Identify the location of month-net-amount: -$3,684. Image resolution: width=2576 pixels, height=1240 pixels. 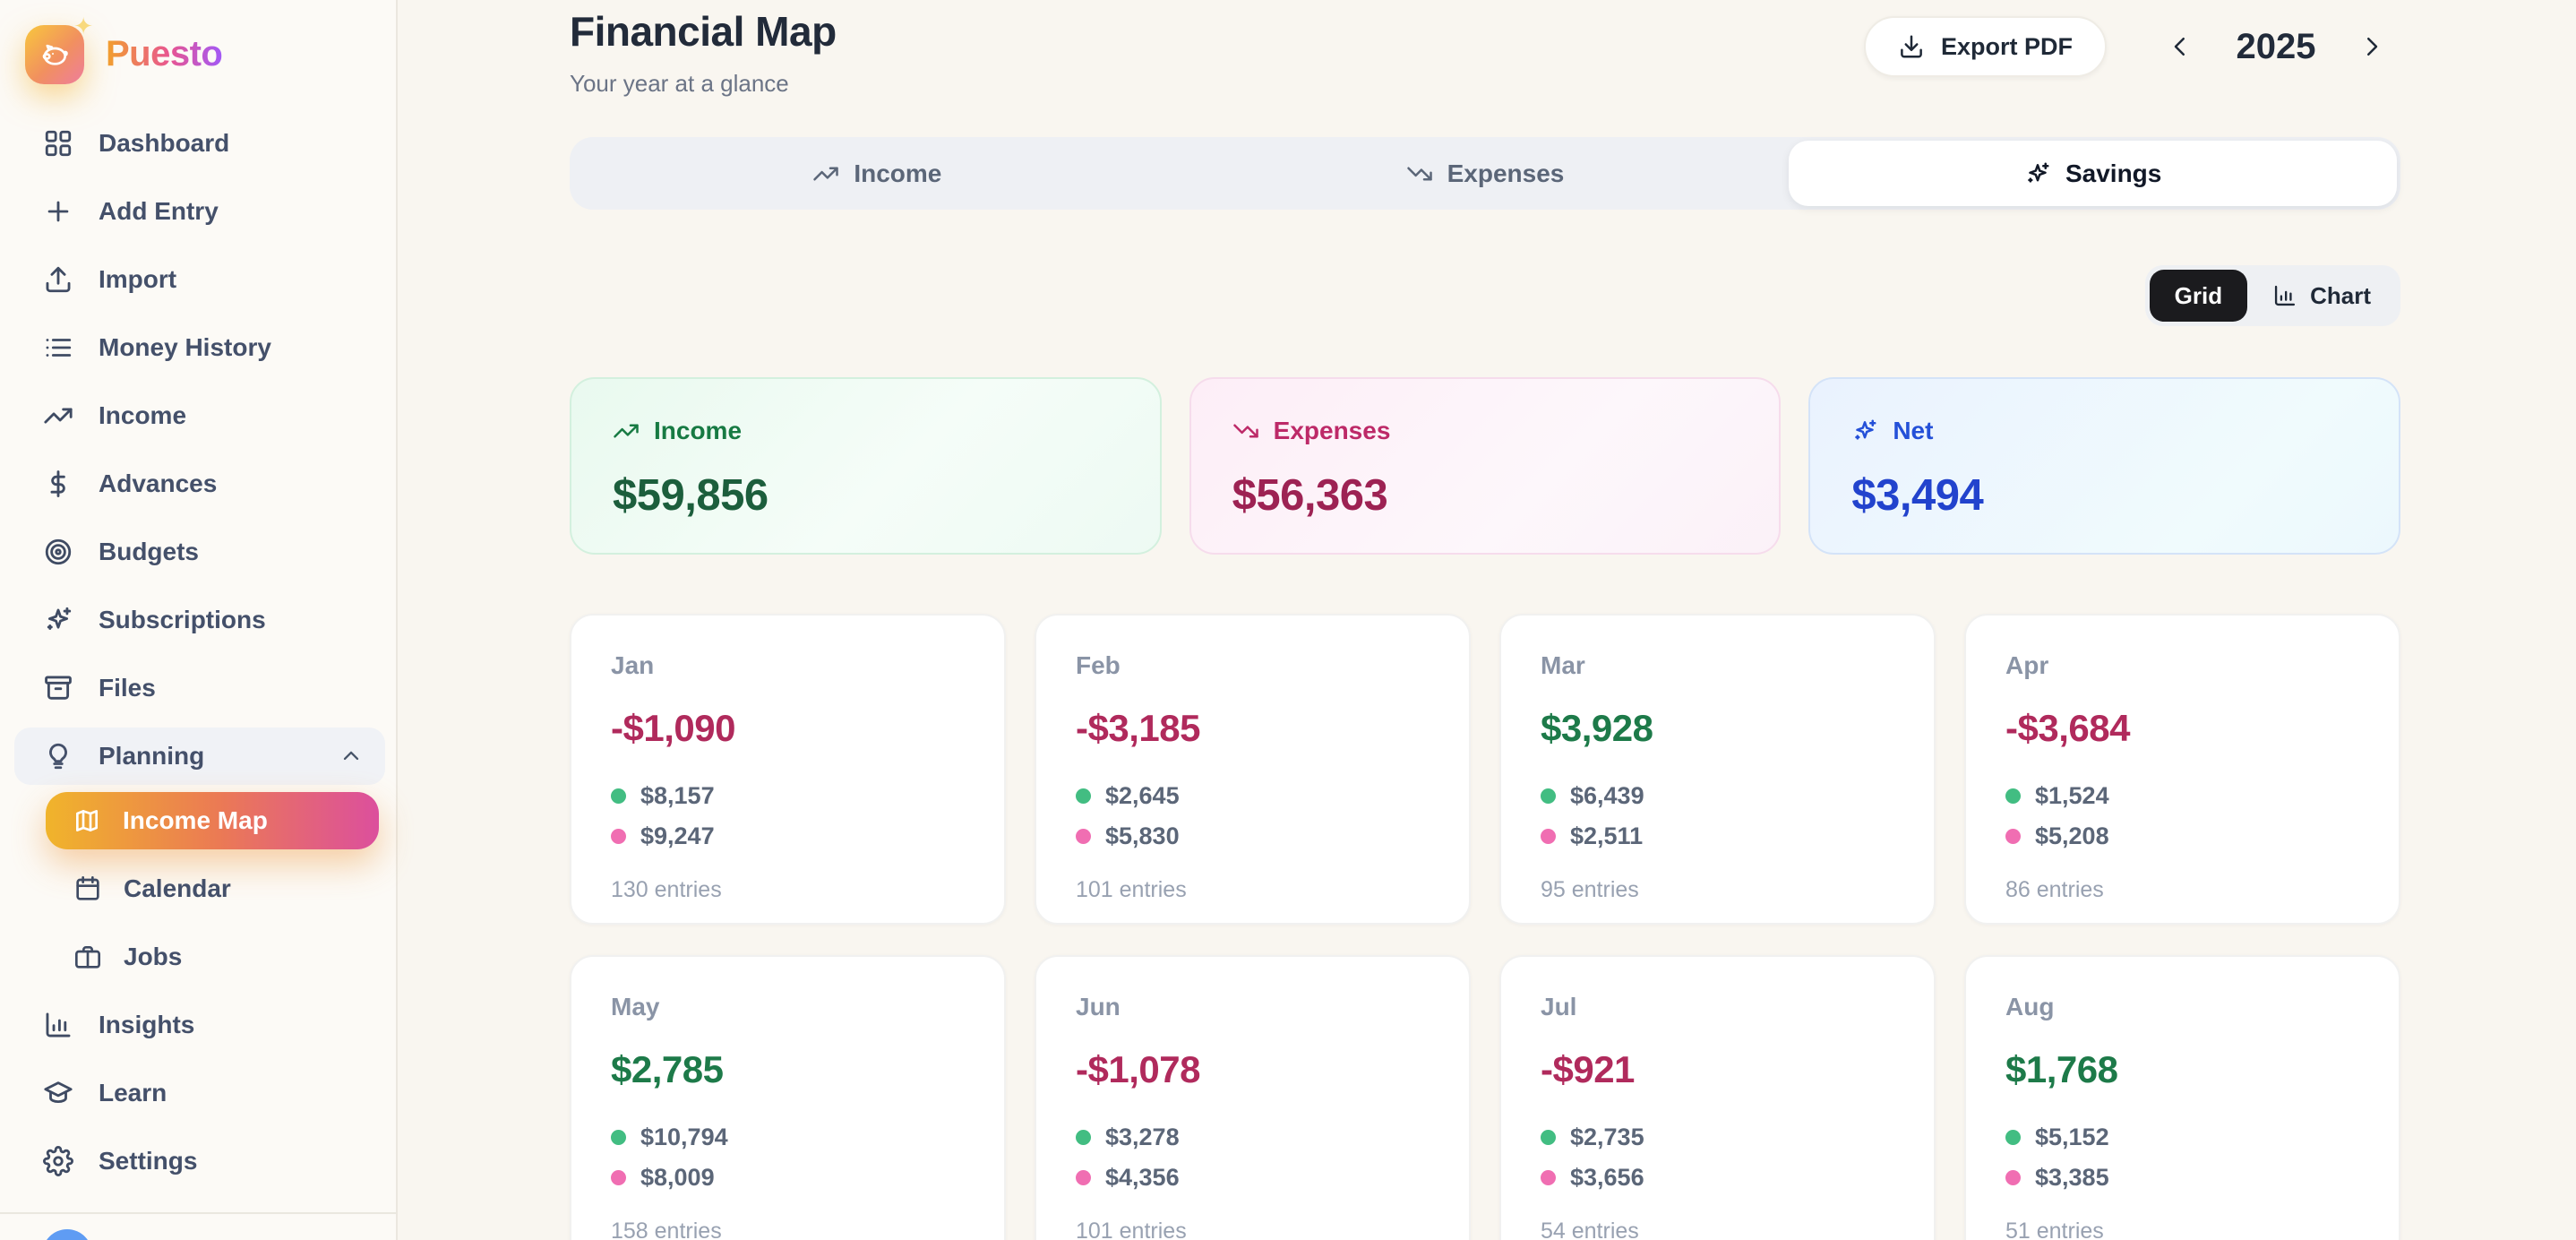
(2067, 728).